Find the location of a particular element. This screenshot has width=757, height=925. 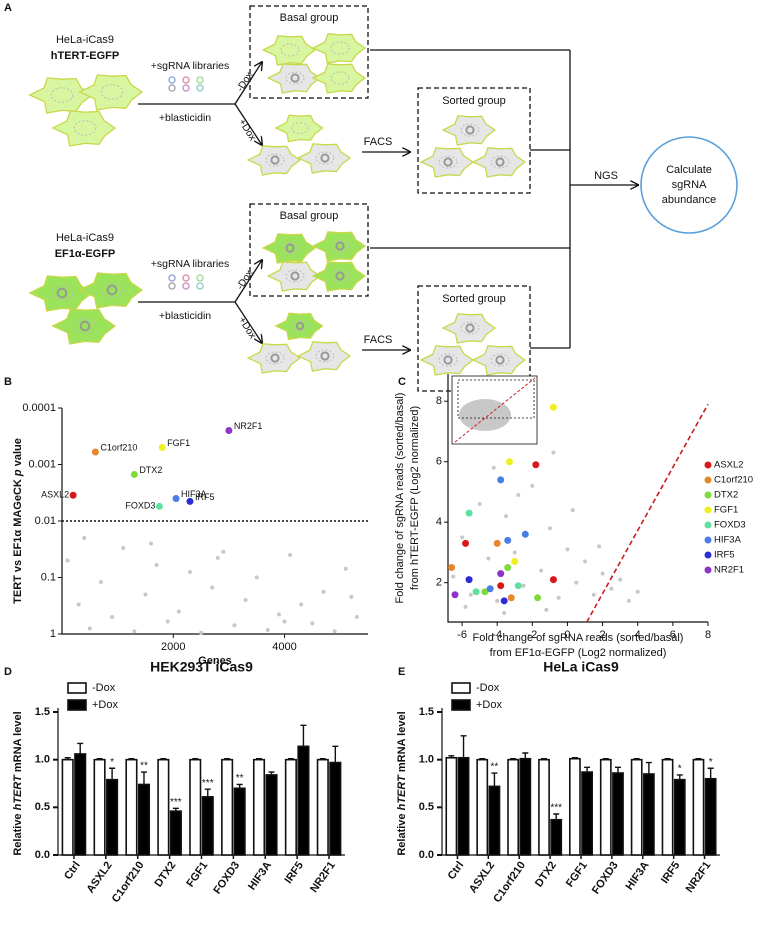

x-axis-label: from EF1α-EGFP (Log2 normalized) is located at coordinates (578, 653).